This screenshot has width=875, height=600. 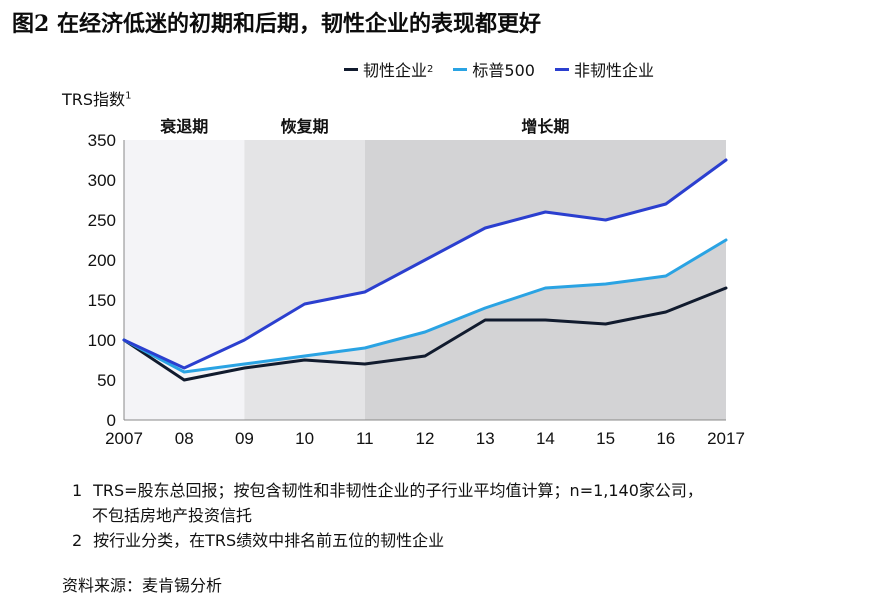 I want to click on y-axis-label: TRS指数1, so click(x=96, y=98).